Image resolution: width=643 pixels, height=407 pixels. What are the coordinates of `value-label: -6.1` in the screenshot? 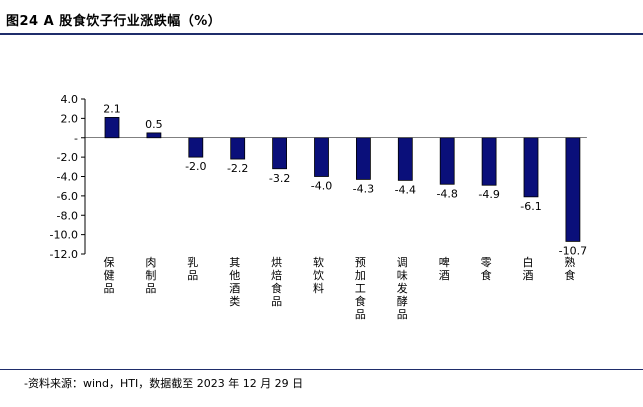 It's located at (530, 206).